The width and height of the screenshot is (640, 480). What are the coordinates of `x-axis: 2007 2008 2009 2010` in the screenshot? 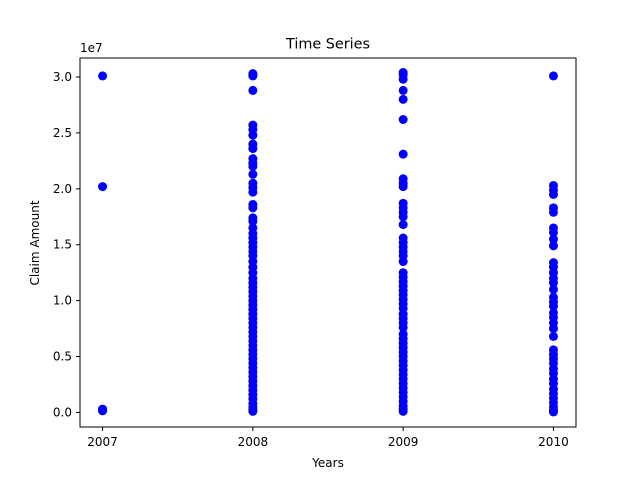 It's located at (328, 438).